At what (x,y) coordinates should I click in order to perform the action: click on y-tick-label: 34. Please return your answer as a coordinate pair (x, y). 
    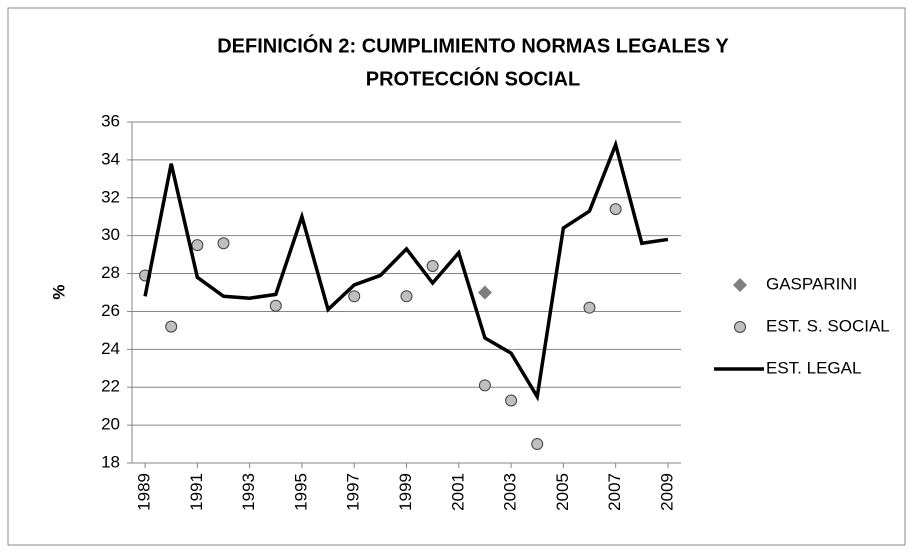
    Looking at the image, I should click on (110, 158).